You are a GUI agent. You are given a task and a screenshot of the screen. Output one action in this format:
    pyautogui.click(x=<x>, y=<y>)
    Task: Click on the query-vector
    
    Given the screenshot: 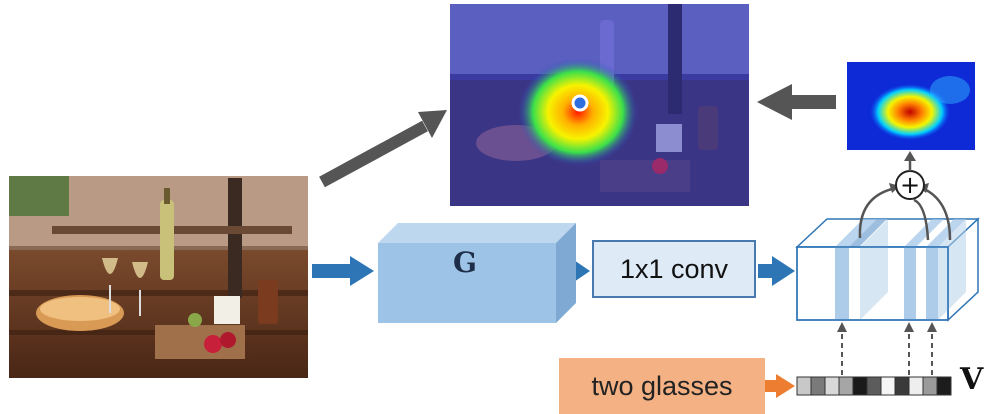 What is the action you would take?
    pyautogui.click(x=874, y=386)
    